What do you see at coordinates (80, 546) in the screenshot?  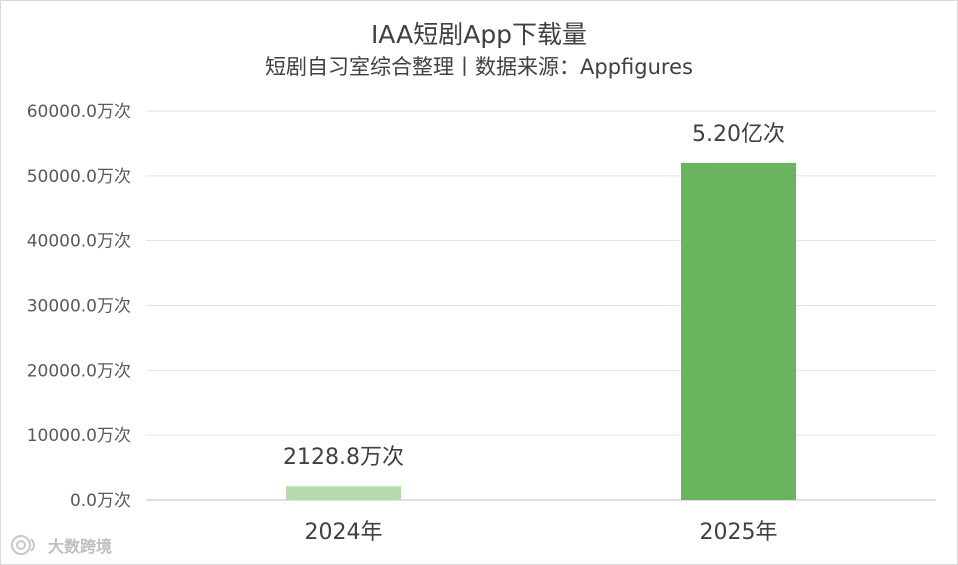 I see `watermark-text: 大数跨境` at bounding box center [80, 546].